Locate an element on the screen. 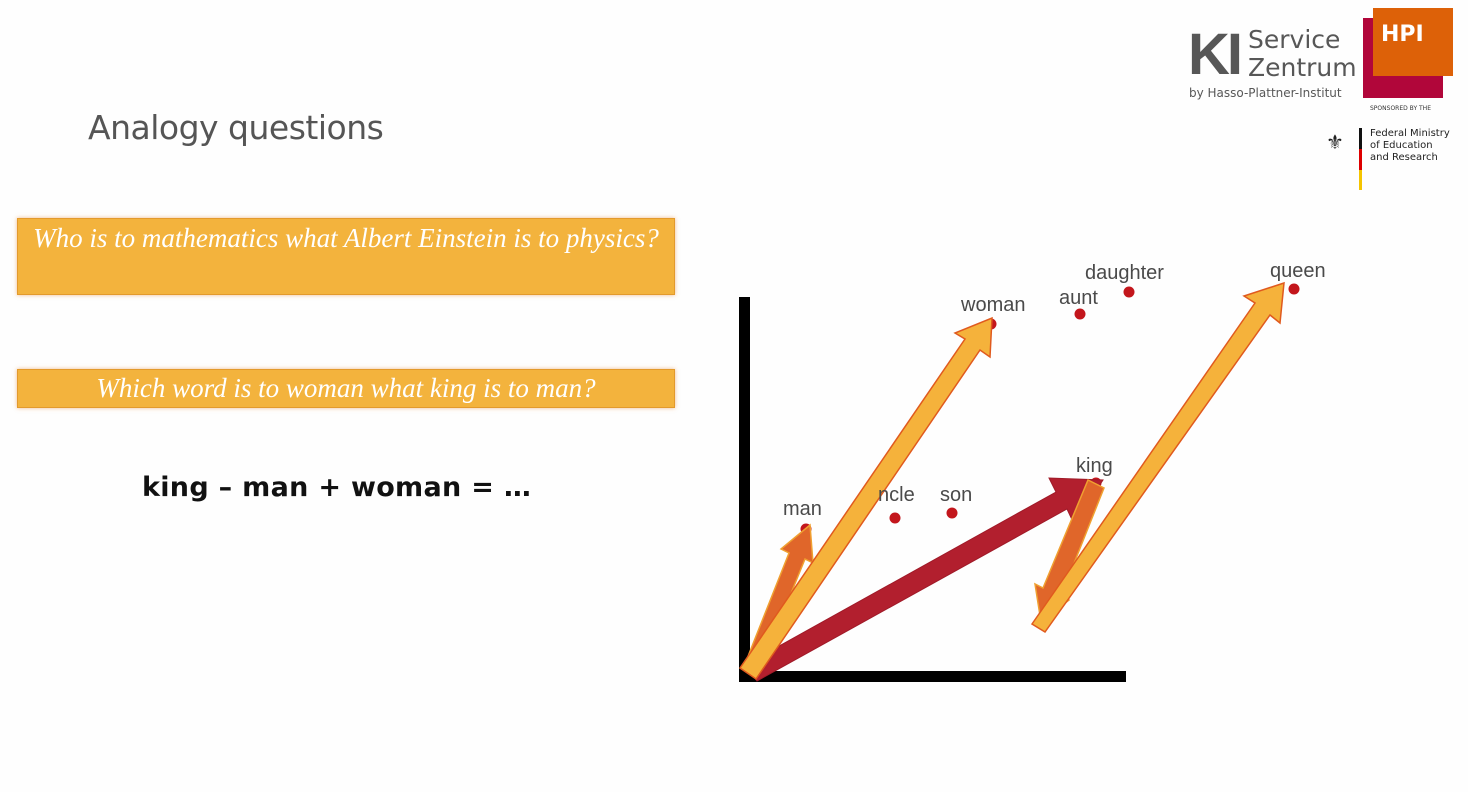 This screenshot has width=1468, height=792. x-axis is located at coordinates (932, 676).